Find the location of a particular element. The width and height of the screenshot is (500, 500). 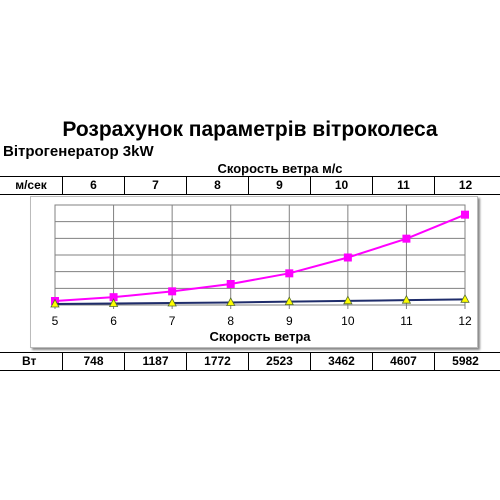

x-tick-label: 11 is located at coordinates (406, 321).